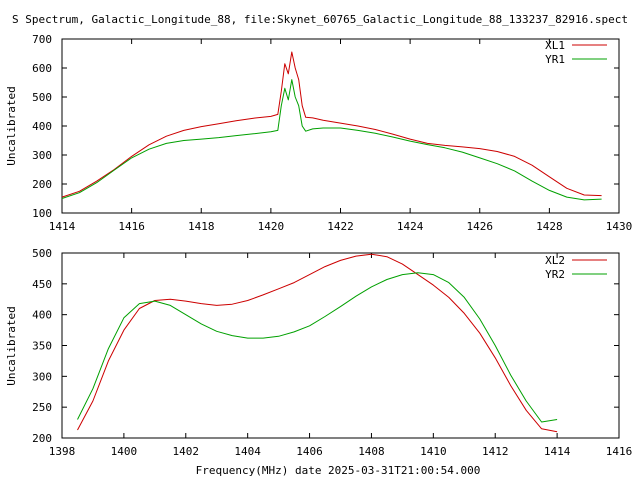  I want to click on x-tick-label: 1406, so click(309, 451).